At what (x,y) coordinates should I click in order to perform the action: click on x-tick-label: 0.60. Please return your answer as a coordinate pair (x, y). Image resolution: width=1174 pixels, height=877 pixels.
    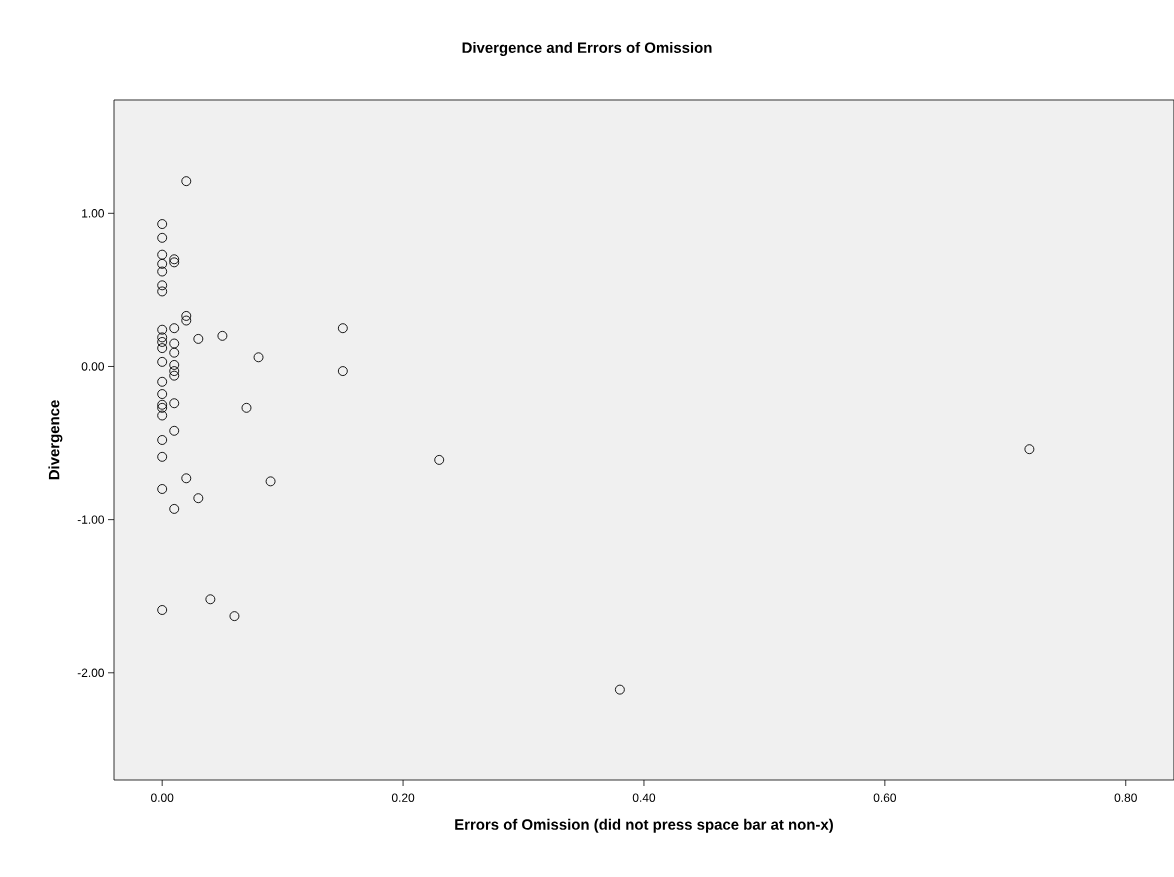
    Looking at the image, I should click on (885, 797).